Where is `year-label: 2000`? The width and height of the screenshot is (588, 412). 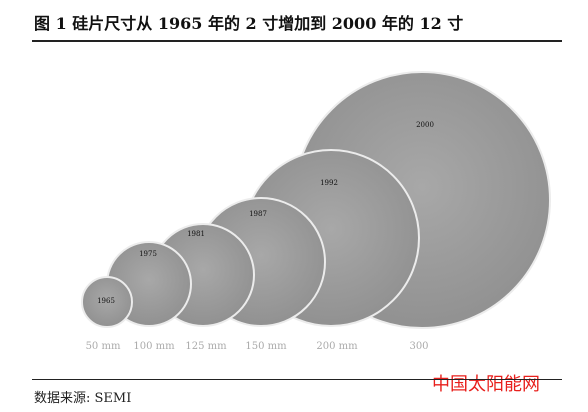 year-label: 2000 is located at coordinates (425, 125).